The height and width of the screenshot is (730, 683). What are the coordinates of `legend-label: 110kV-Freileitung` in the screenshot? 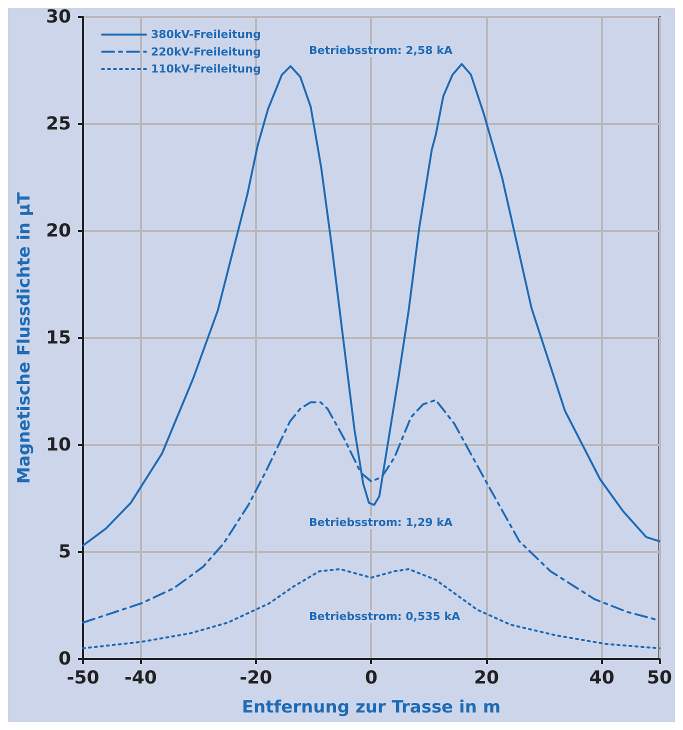 It's located at (206, 69).